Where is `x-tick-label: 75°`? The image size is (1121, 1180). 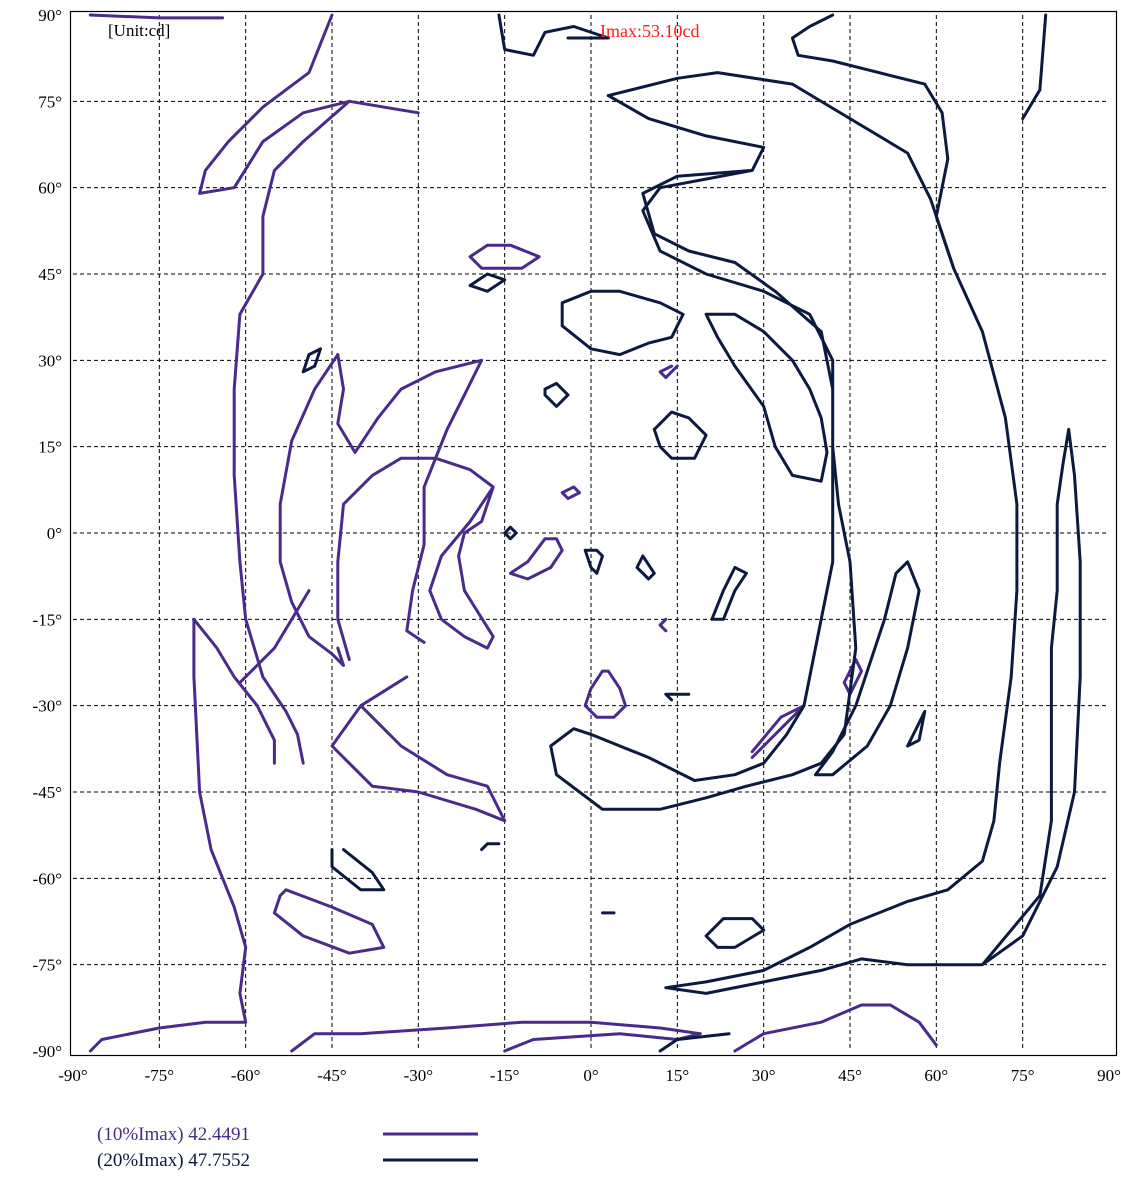 x-tick-label: 75° is located at coordinates (1023, 1075).